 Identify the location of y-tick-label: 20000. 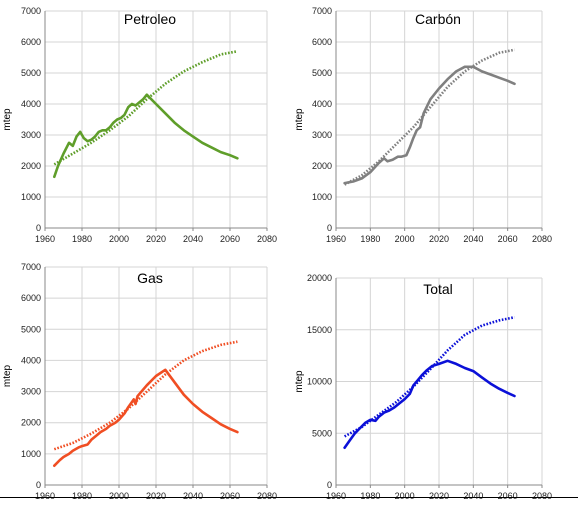
(319, 278).